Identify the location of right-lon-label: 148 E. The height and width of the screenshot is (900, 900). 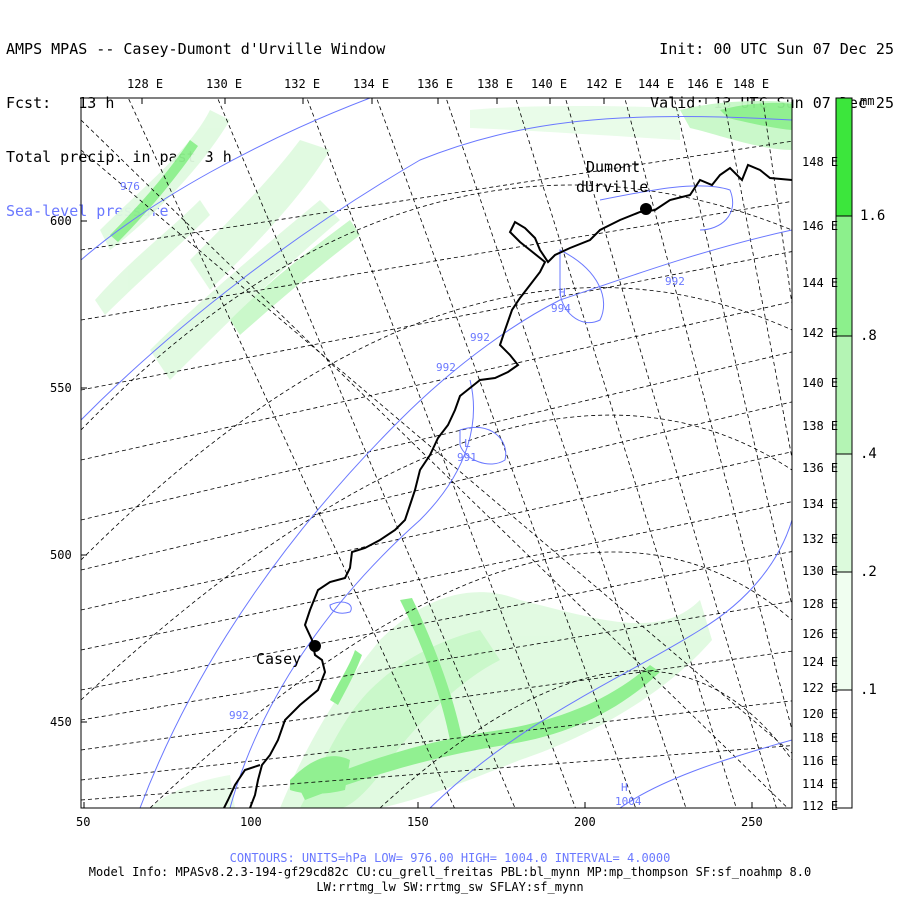
(820, 162).